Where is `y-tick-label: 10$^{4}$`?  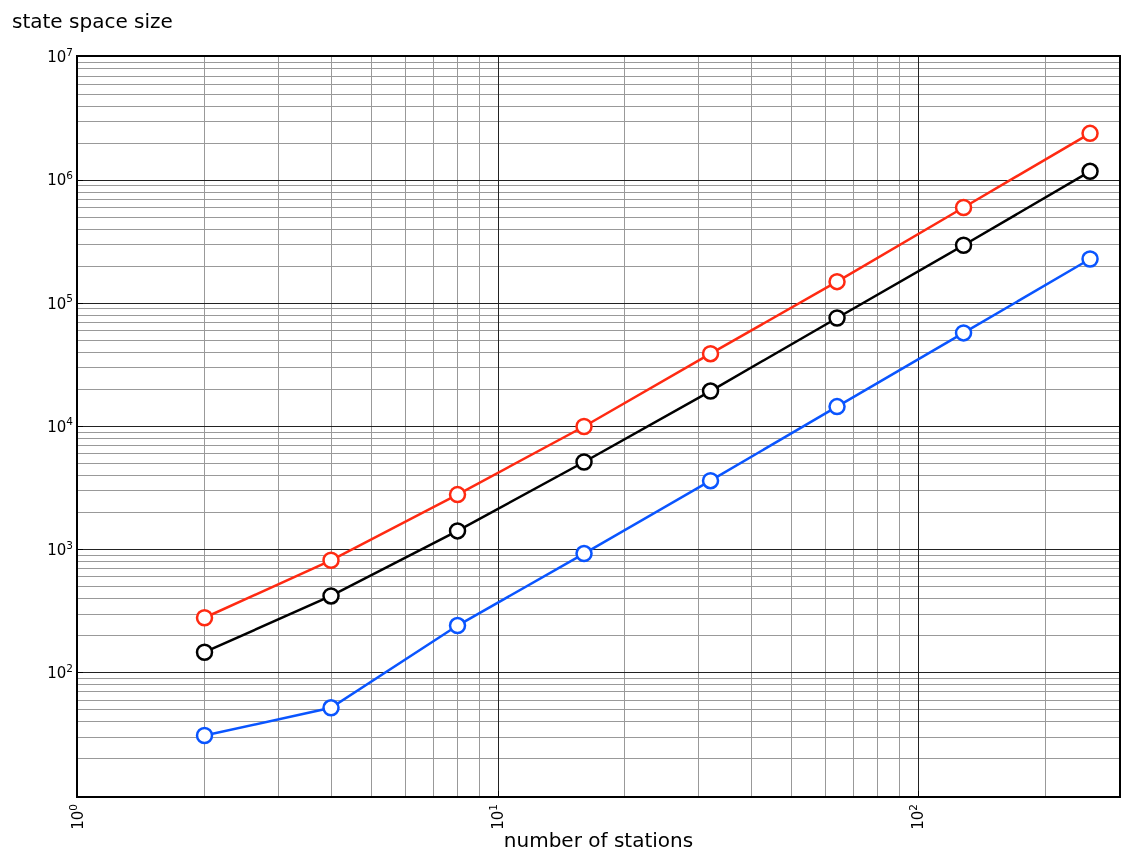
y-tick-label: 10$^{4}$ is located at coordinates (60, 425).